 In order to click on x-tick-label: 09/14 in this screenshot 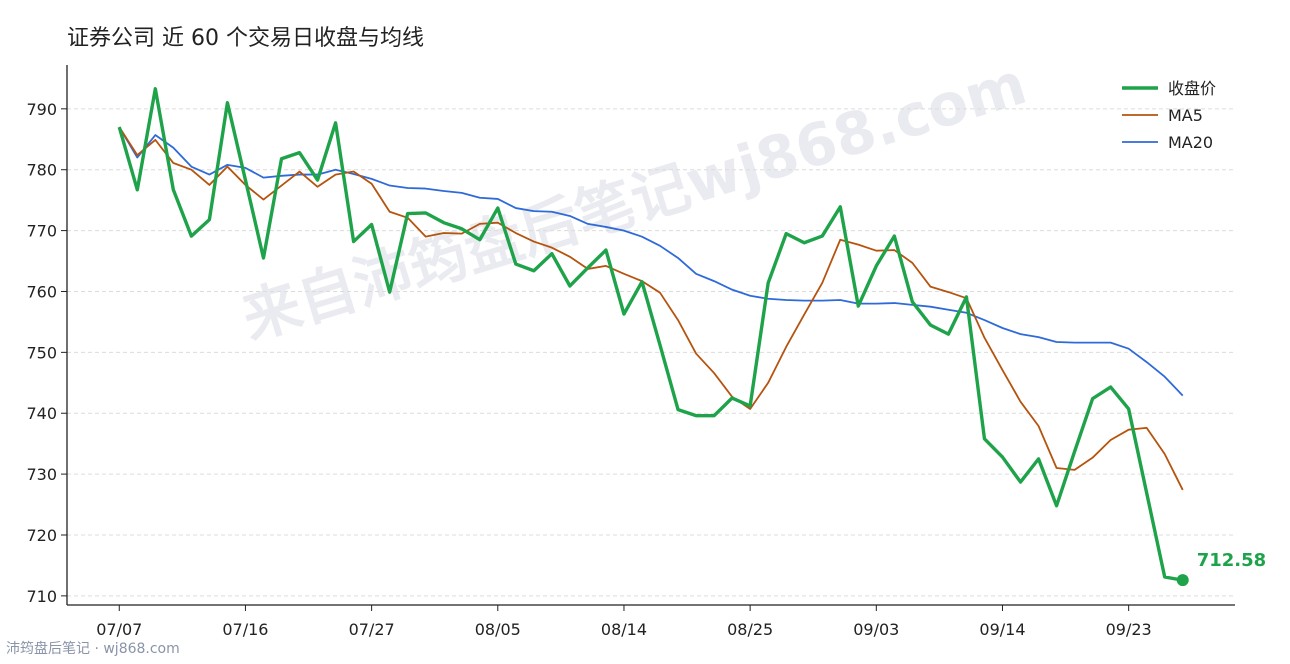, I will do `click(1002, 629)`.